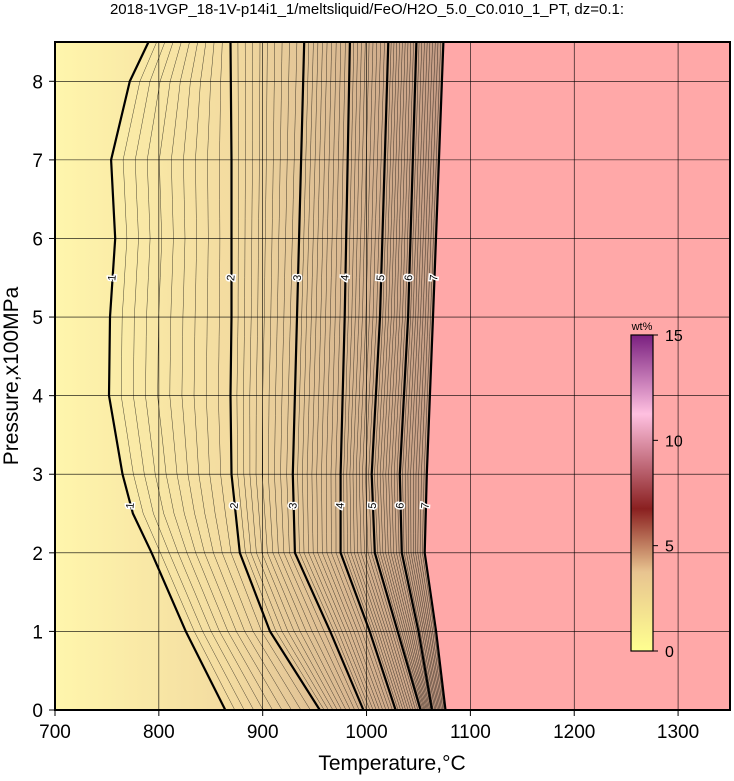 Image resolution: width=734 pixels, height=781 pixels. I want to click on x-tick-label: 1000, so click(366, 732).